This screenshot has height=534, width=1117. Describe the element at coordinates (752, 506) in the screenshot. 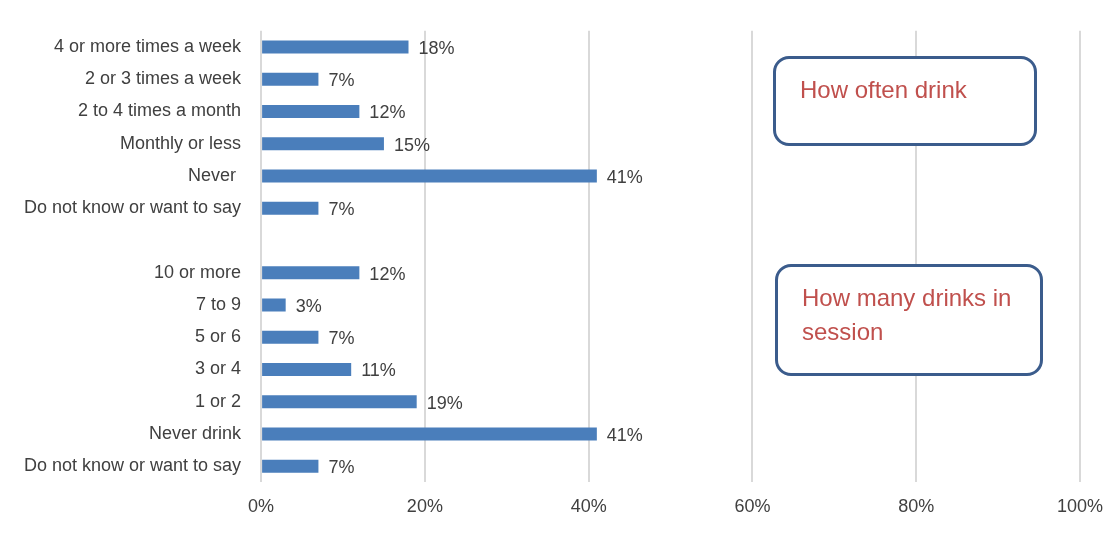

I see `x-tick-label: 60%` at that location.